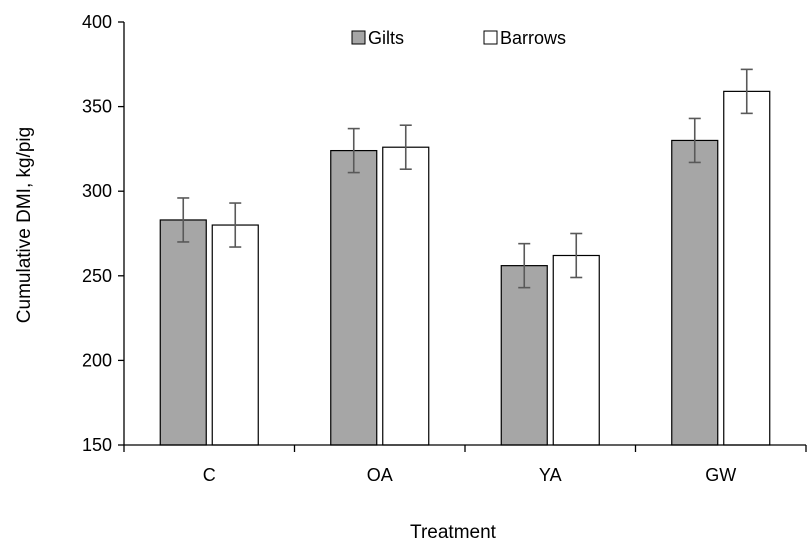 Image resolution: width=808 pixels, height=542 pixels. What do you see at coordinates (524, 355) in the screenshot?
I see `bar-gilts-ya` at bounding box center [524, 355].